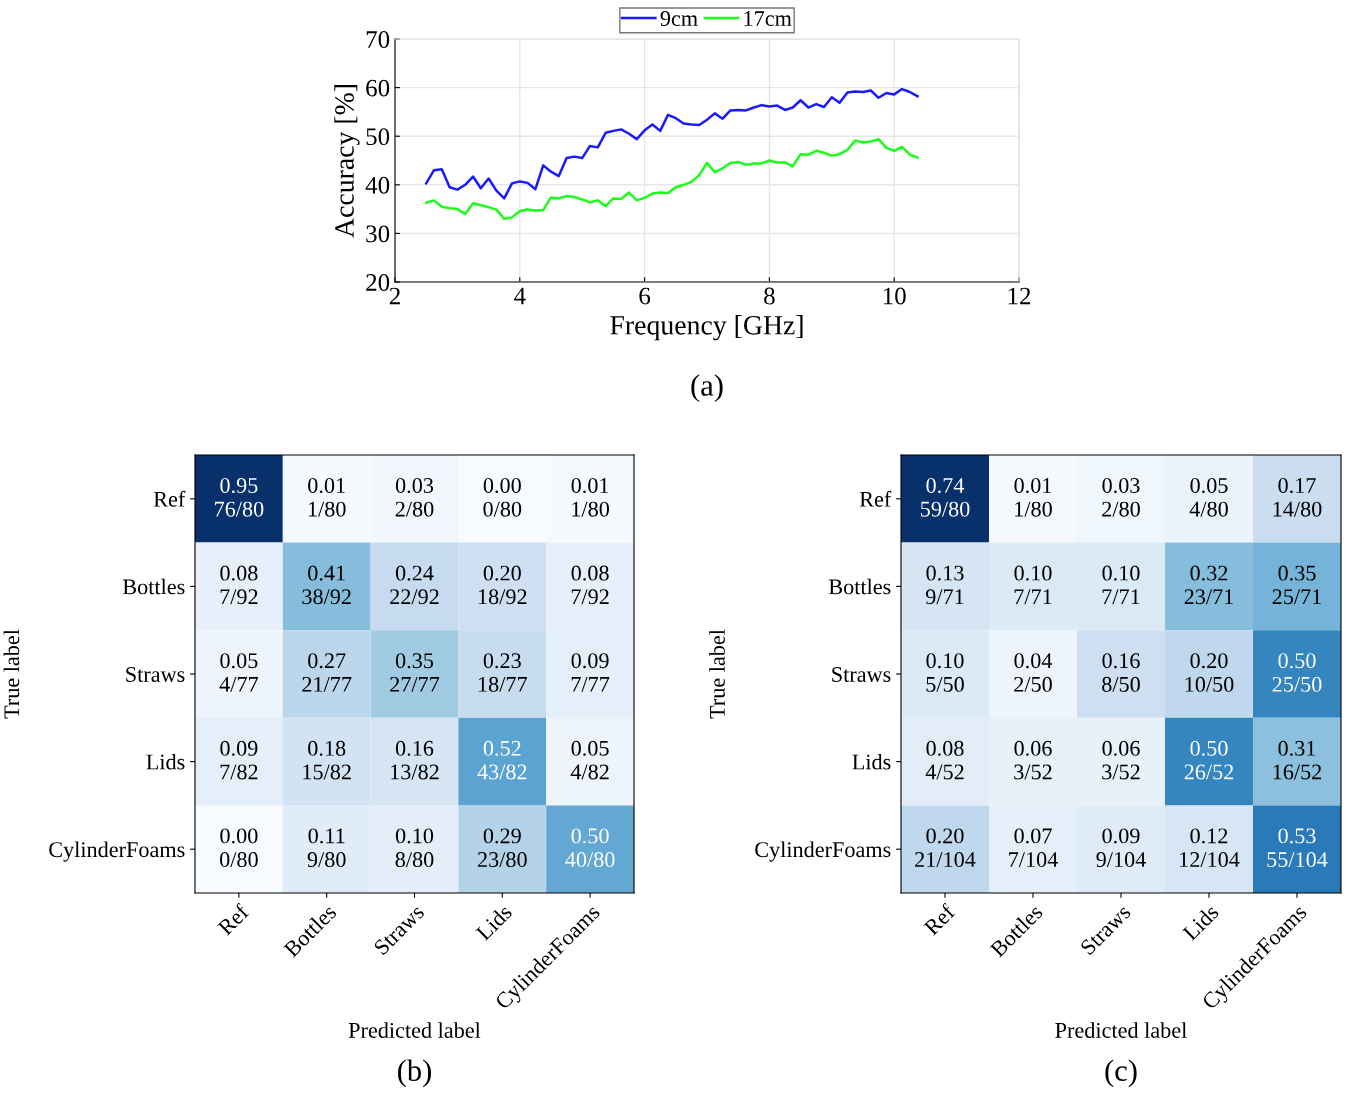 The height and width of the screenshot is (1095, 1352). I want to click on data-label: 0.53, so click(1297, 836).